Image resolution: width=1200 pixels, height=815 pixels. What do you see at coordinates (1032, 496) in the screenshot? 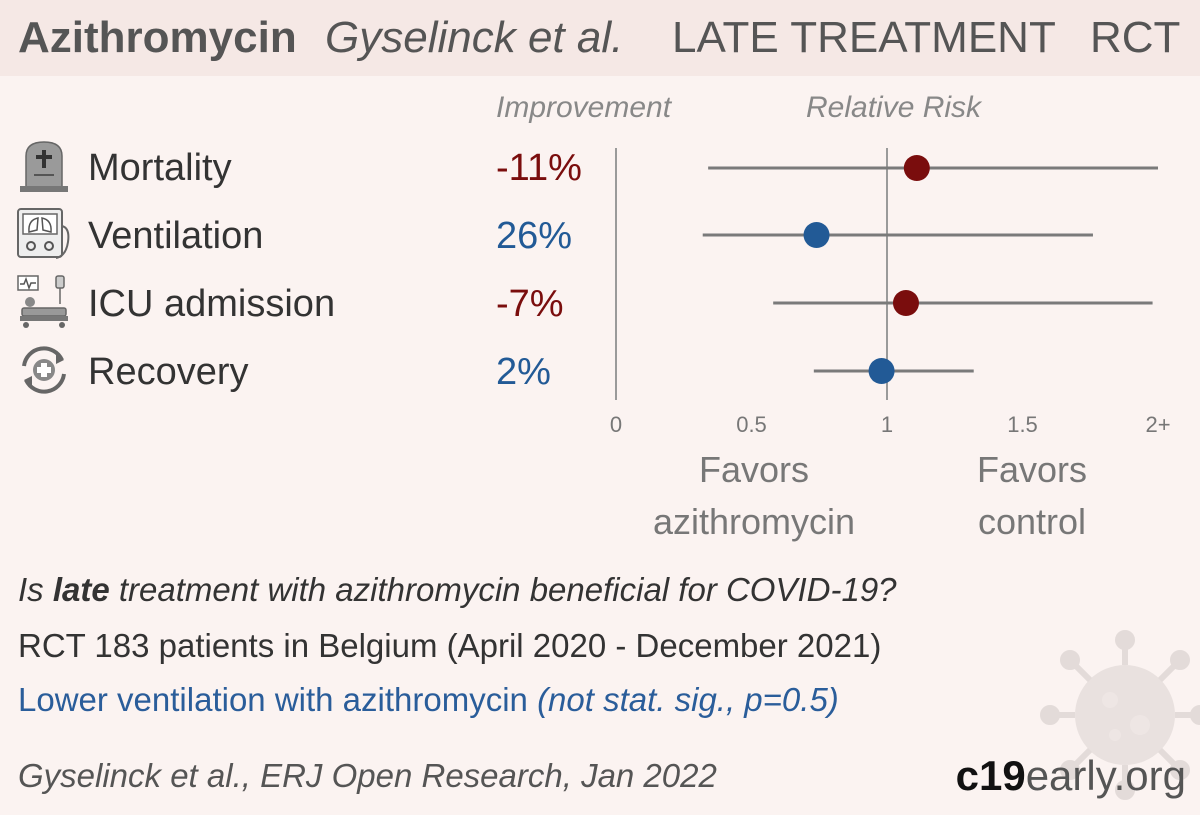
I see `favors-control-label: Favors control` at bounding box center [1032, 496].